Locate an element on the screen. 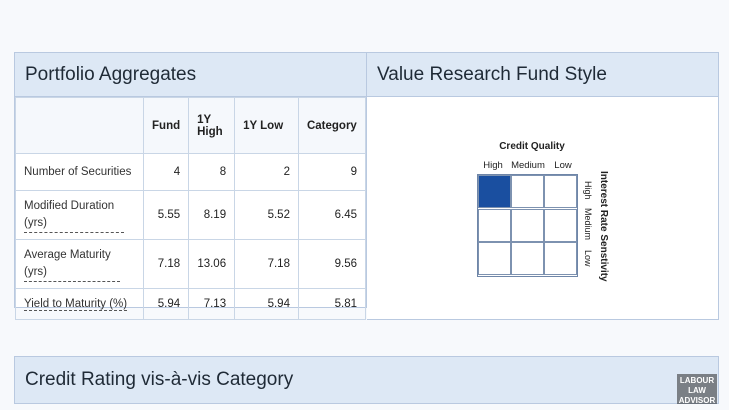 Image resolution: width=729 pixels, height=410 pixels. column-header-1y-low: 1Y Low is located at coordinates (266, 125).